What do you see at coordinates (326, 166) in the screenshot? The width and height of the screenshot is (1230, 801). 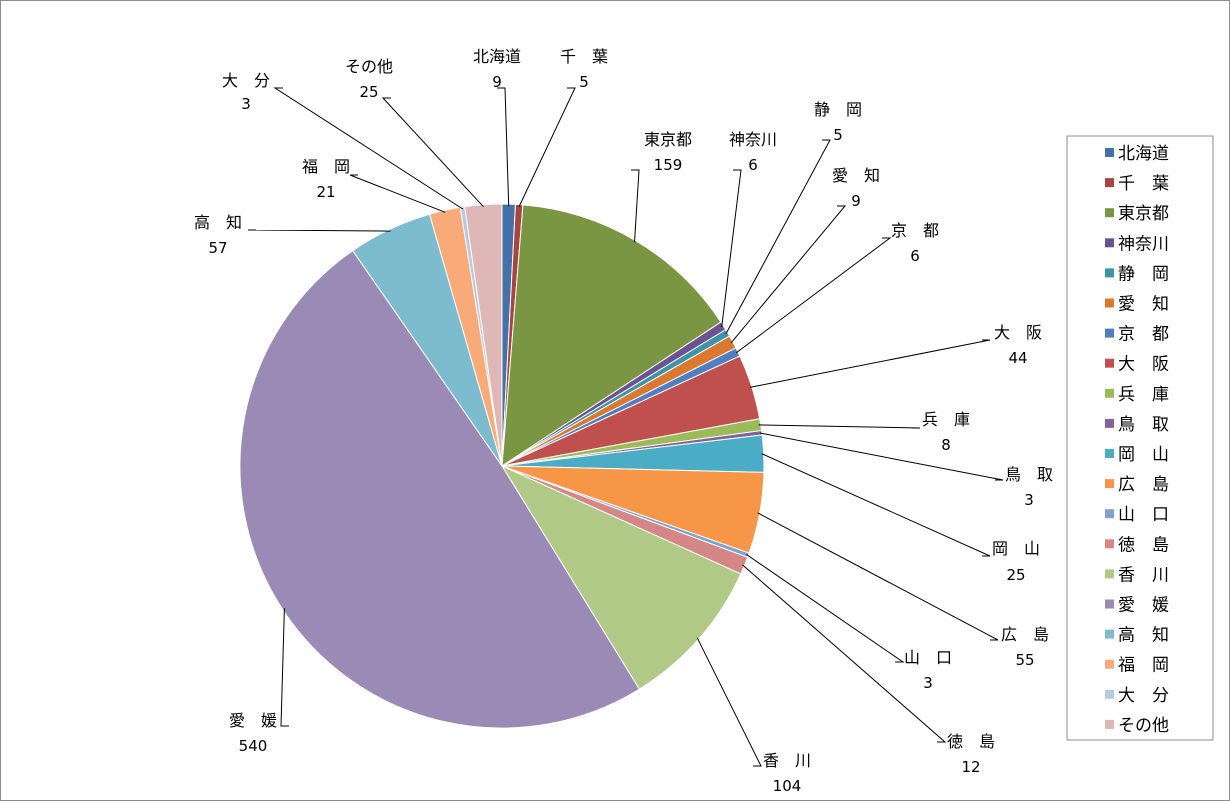 I see `data-label-name-福岡: 福 岡` at bounding box center [326, 166].